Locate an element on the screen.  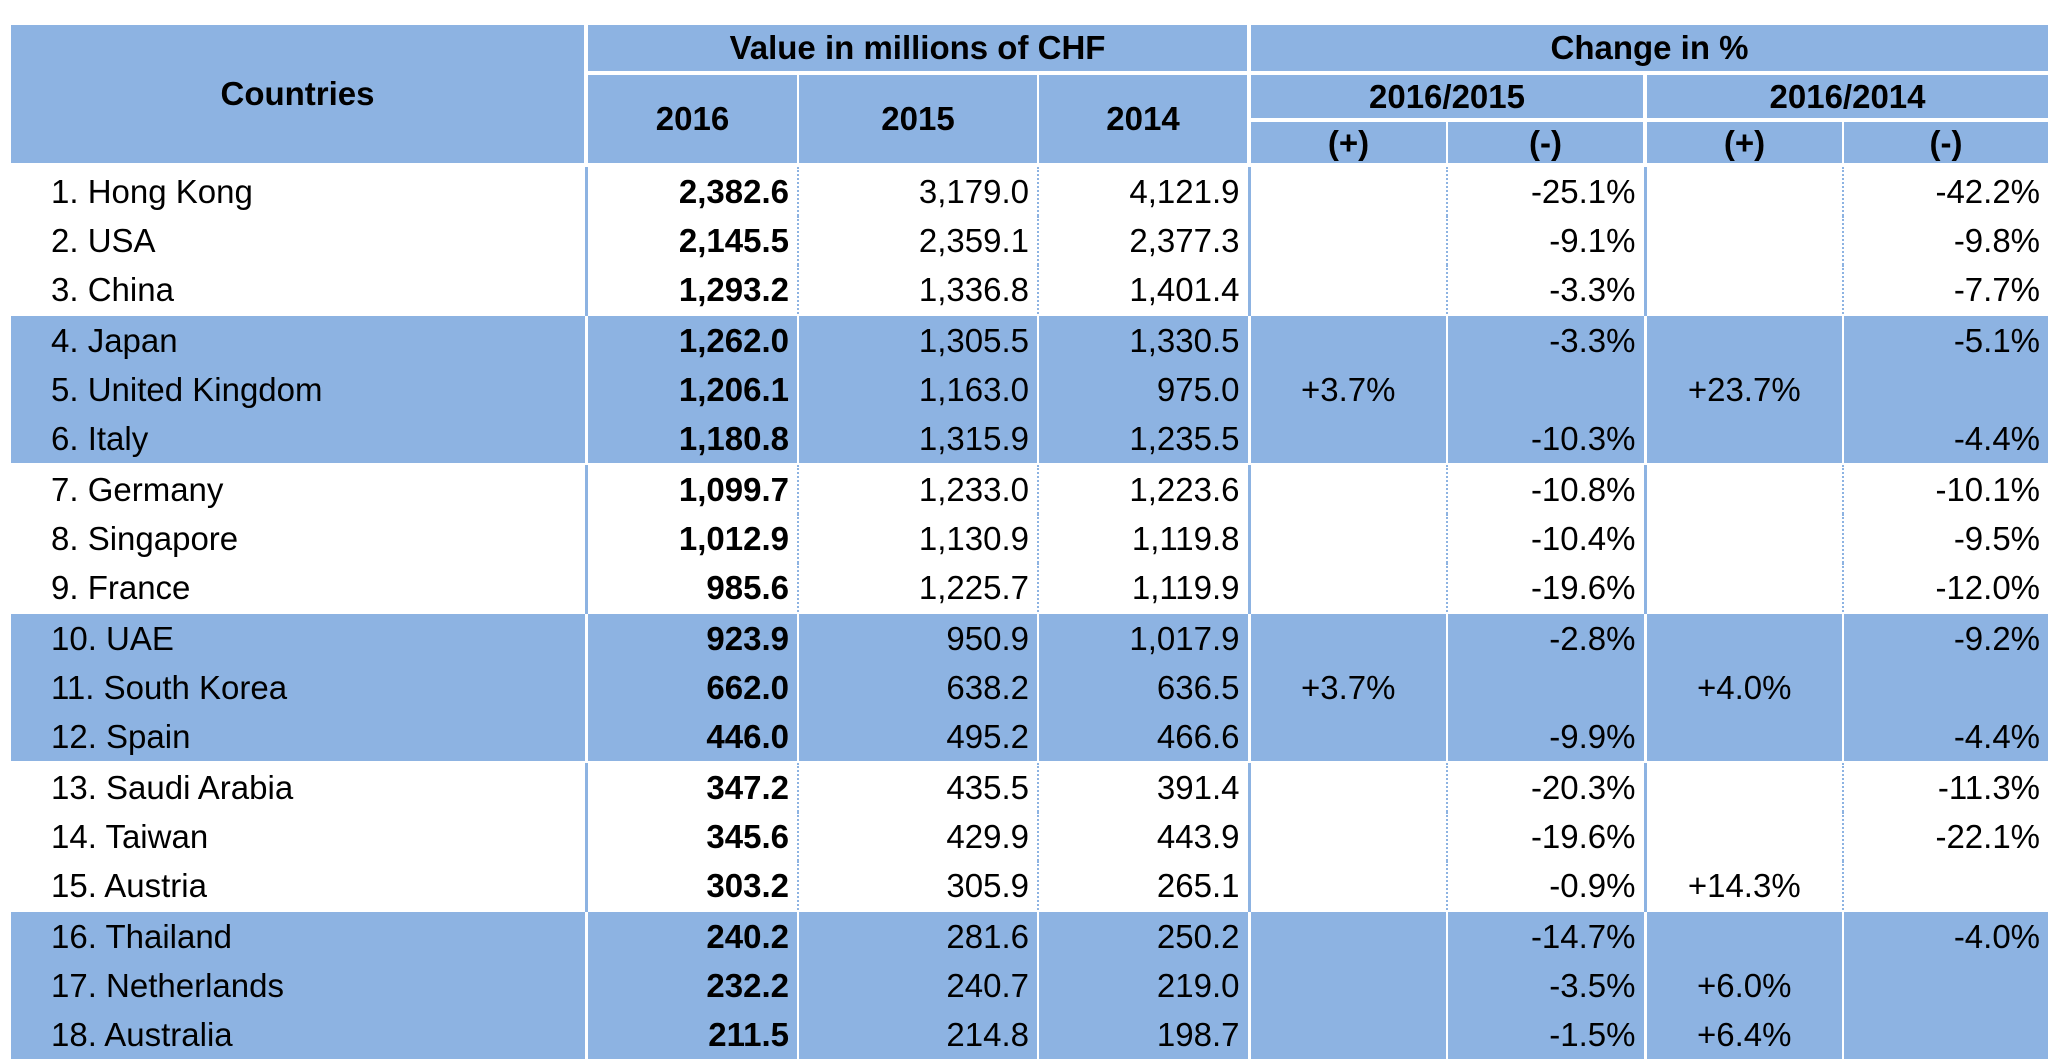
value-2014-cell: 219.0 is located at coordinates (1143, 985).